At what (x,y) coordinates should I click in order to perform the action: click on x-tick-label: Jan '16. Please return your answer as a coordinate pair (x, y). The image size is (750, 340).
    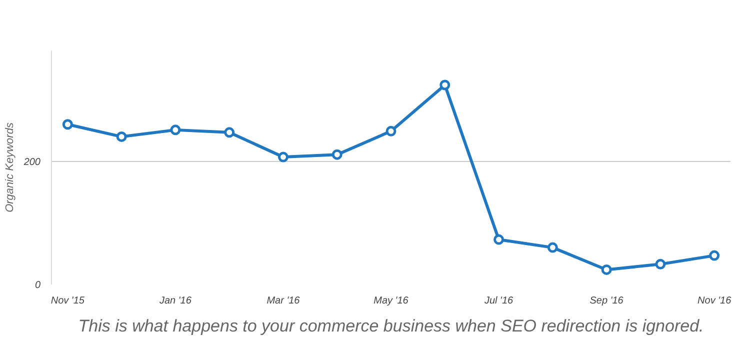
    Looking at the image, I should click on (175, 301).